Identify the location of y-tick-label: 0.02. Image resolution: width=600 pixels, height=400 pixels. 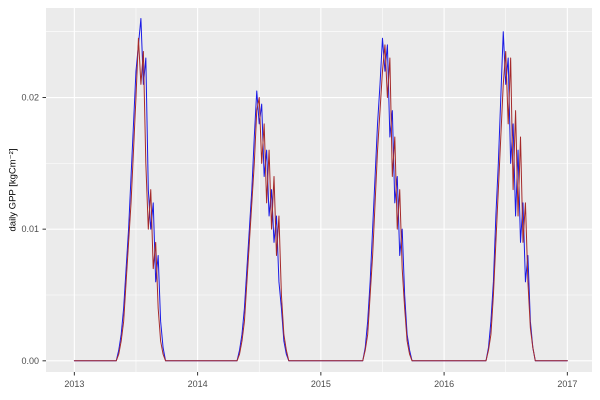
(30, 98).